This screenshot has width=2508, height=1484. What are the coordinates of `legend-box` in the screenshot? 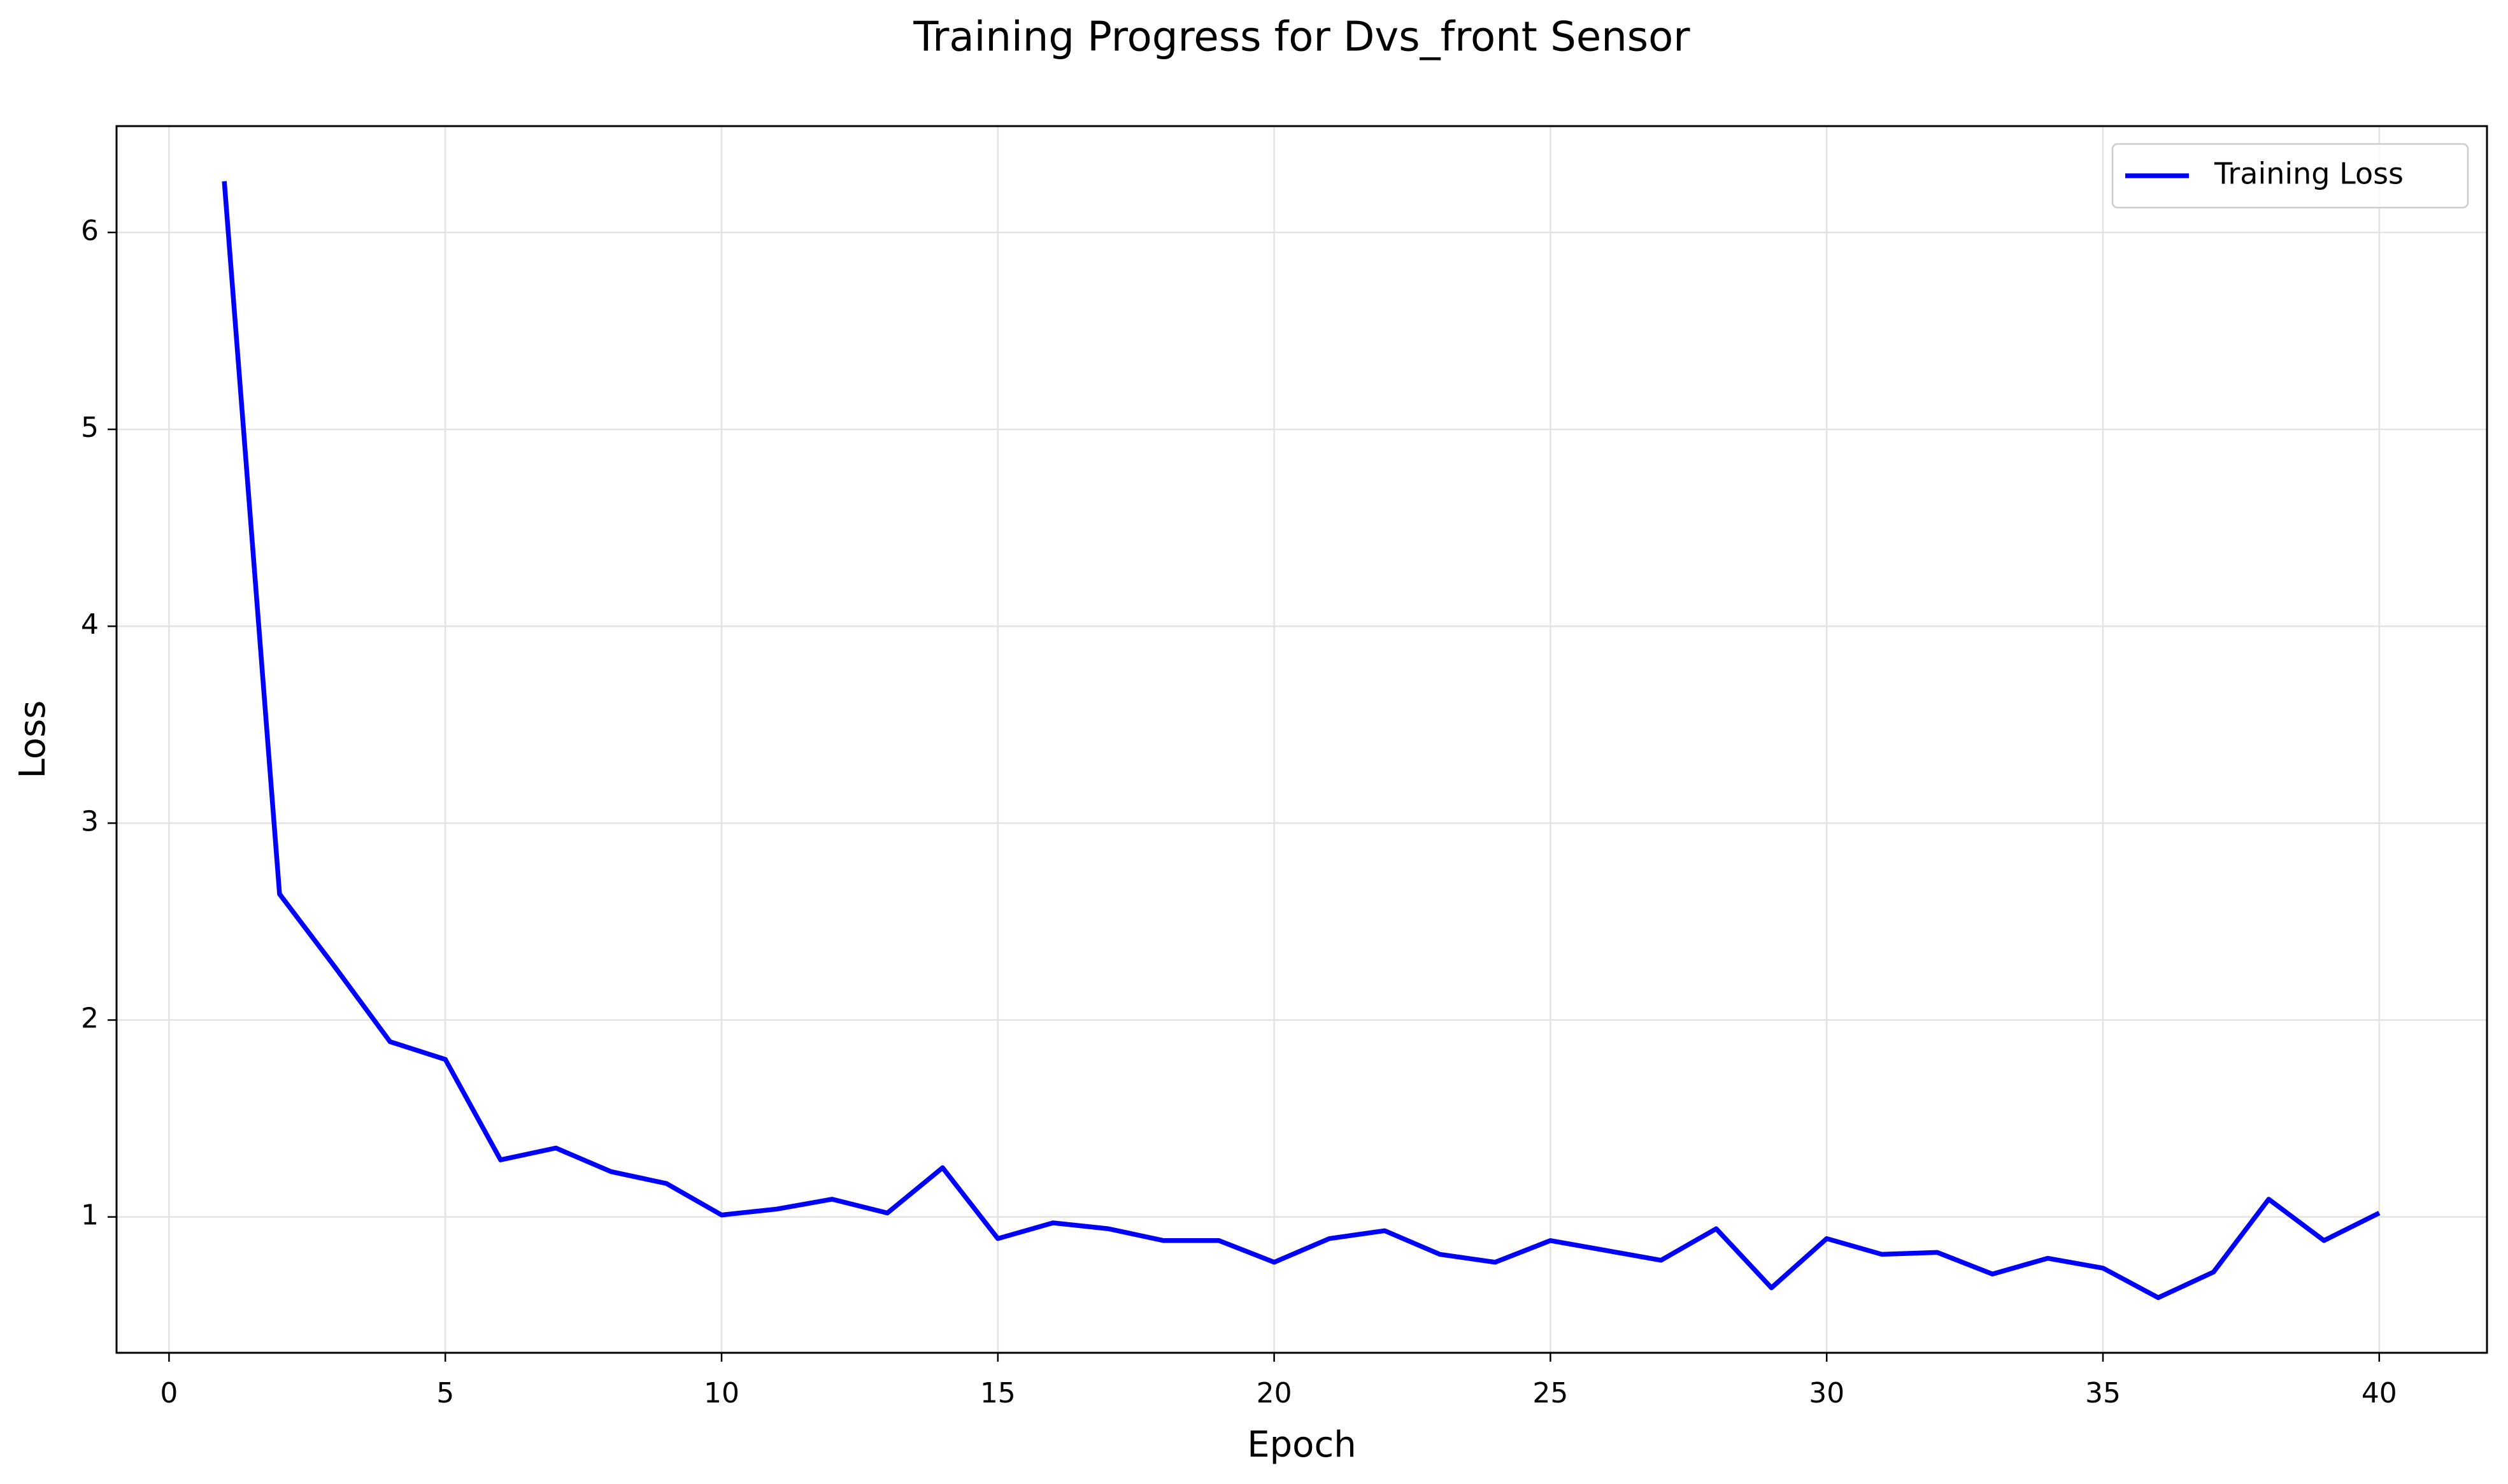 It's located at (2290, 176).